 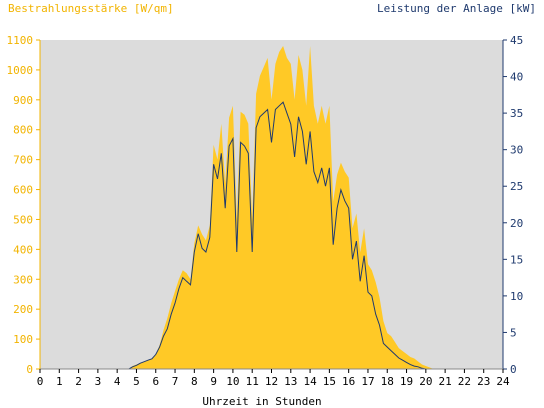 I want to click on y-left-tick-label: 200, so click(x=23, y=309).